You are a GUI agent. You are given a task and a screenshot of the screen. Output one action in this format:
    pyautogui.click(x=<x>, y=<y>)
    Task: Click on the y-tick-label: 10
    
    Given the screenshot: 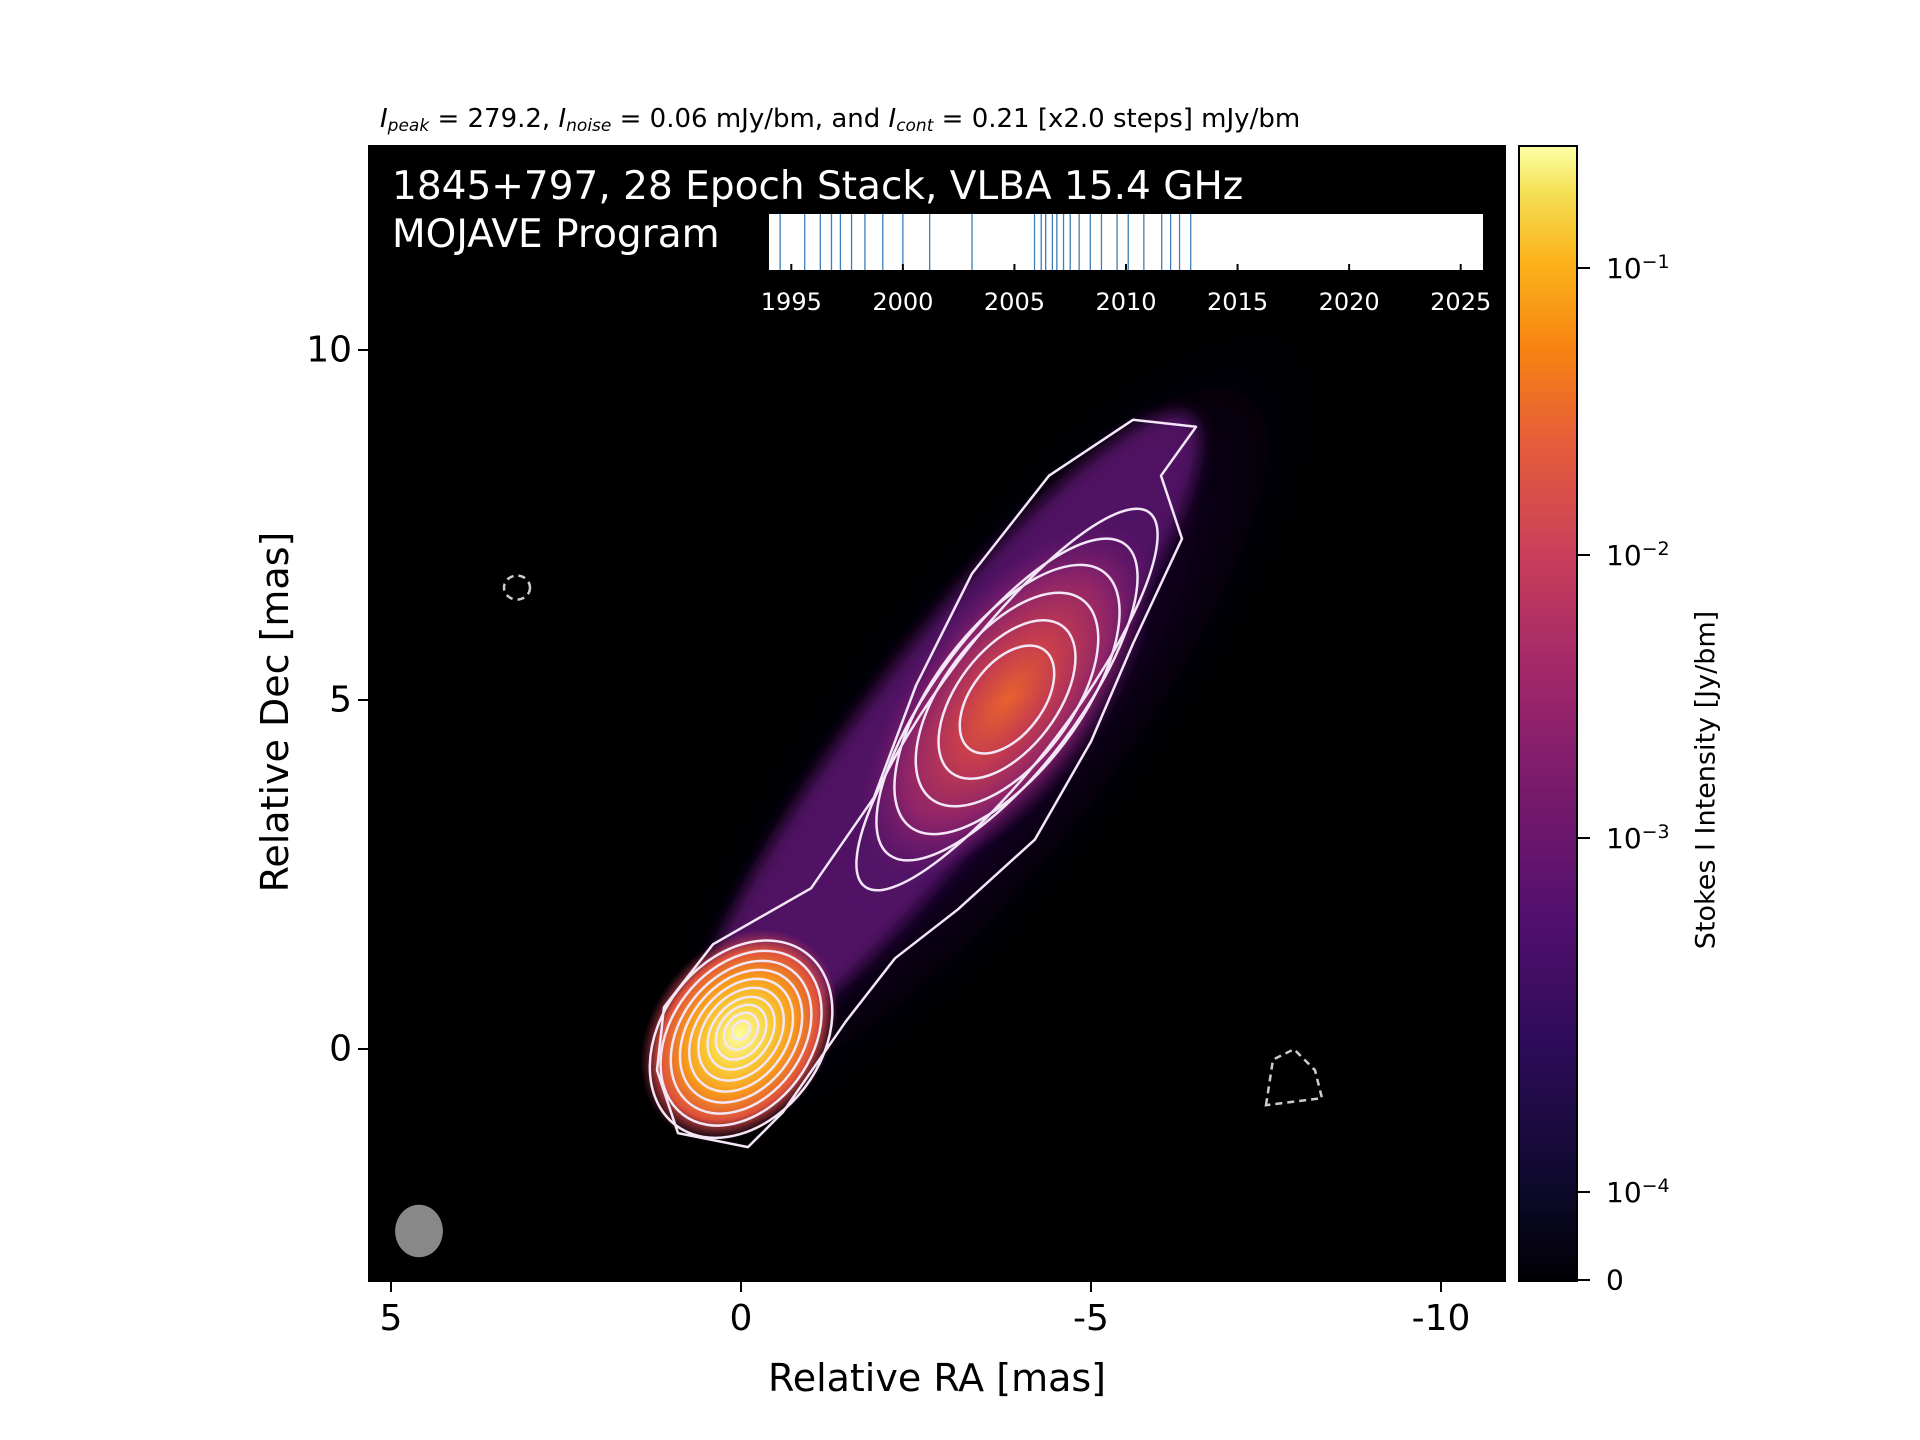 What is the action you would take?
    pyautogui.click(x=329, y=350)
    